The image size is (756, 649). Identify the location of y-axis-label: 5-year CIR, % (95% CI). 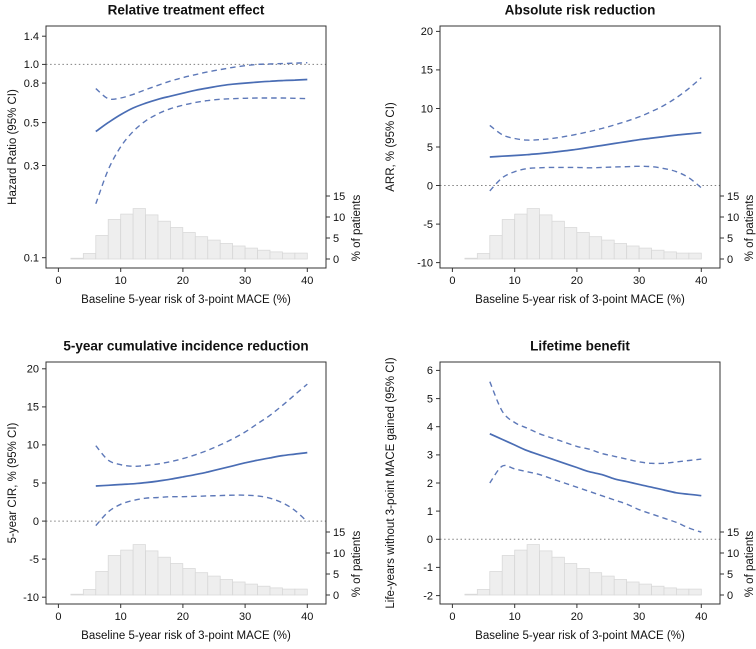
(13, 483).